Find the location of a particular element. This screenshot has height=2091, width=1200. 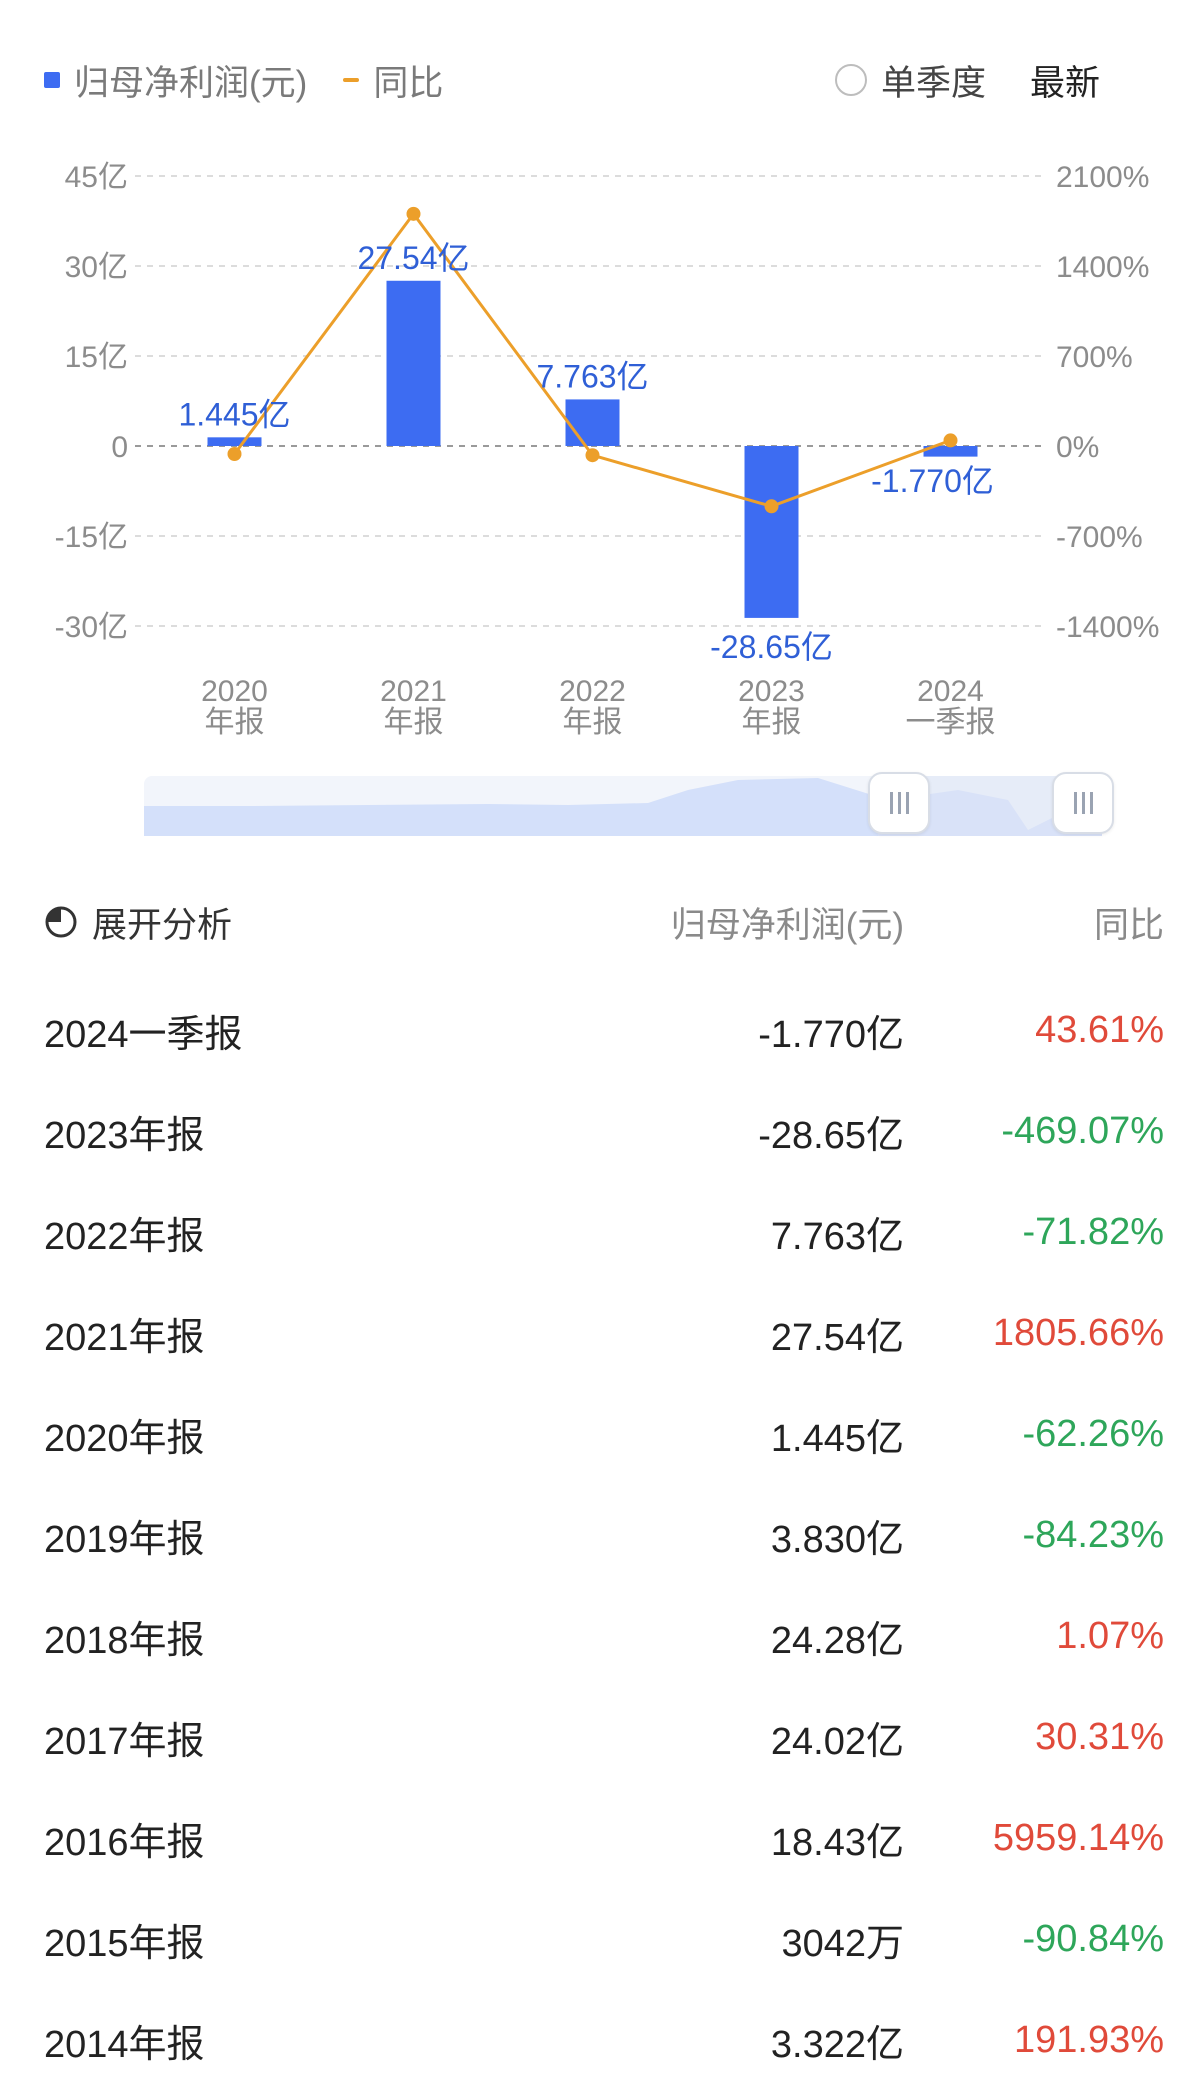

single-quarter-radio is located at coordinates (850, 80).